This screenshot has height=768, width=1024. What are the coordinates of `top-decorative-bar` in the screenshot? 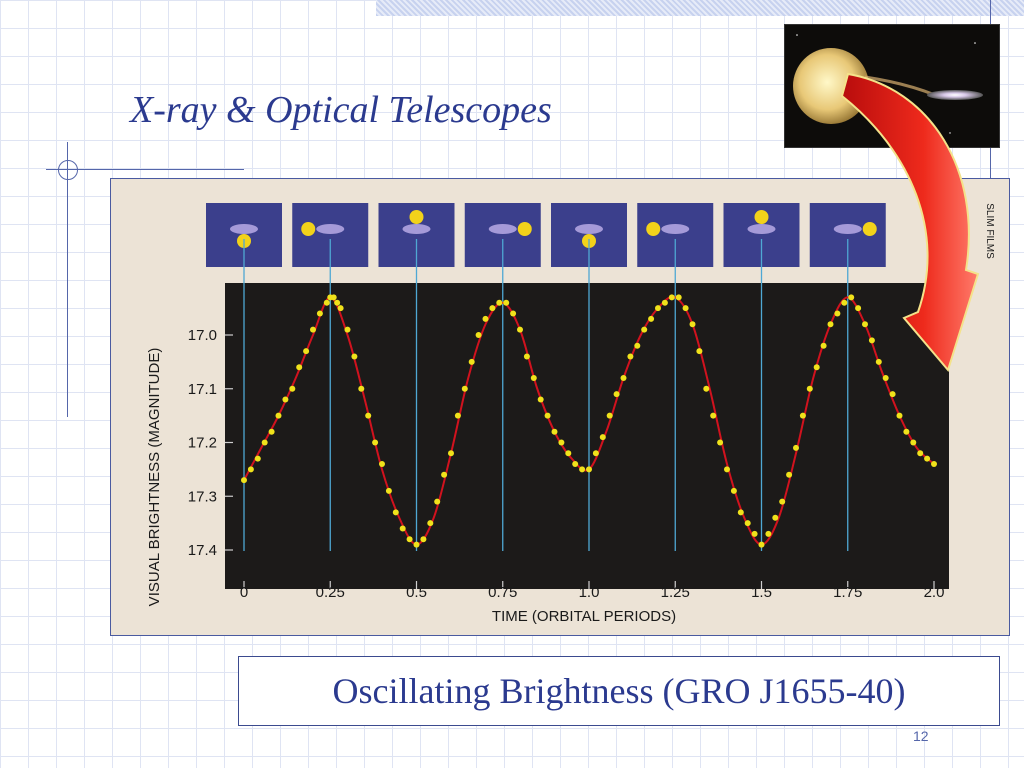 It's located at (700, 8).